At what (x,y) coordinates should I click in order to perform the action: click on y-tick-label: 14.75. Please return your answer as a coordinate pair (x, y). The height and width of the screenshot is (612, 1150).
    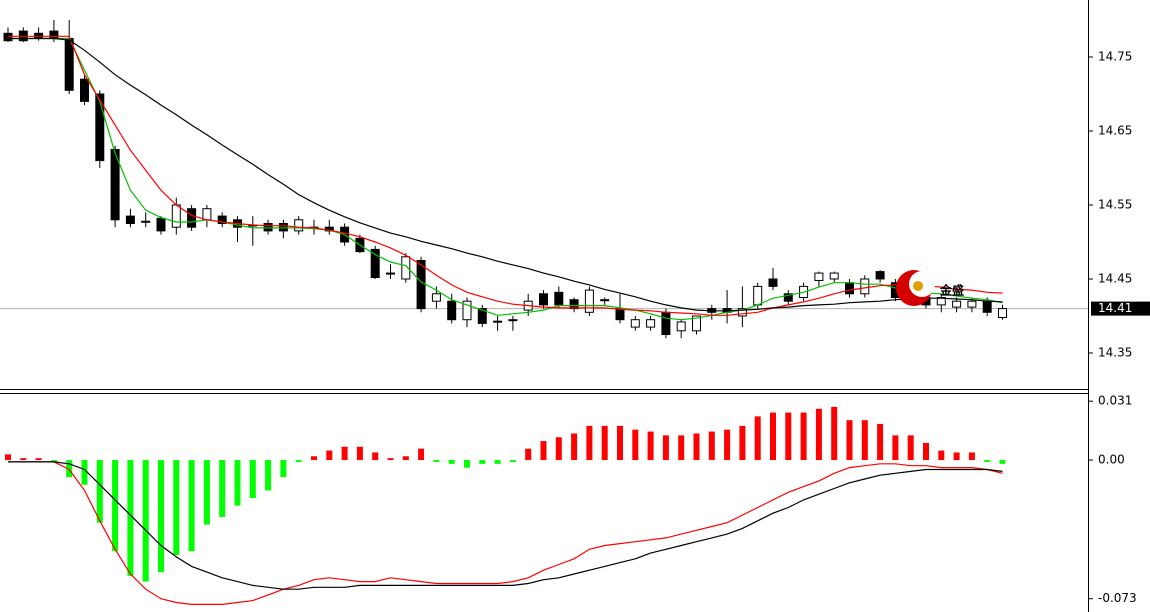
    Looking at the image, I should click on (1115, 56).